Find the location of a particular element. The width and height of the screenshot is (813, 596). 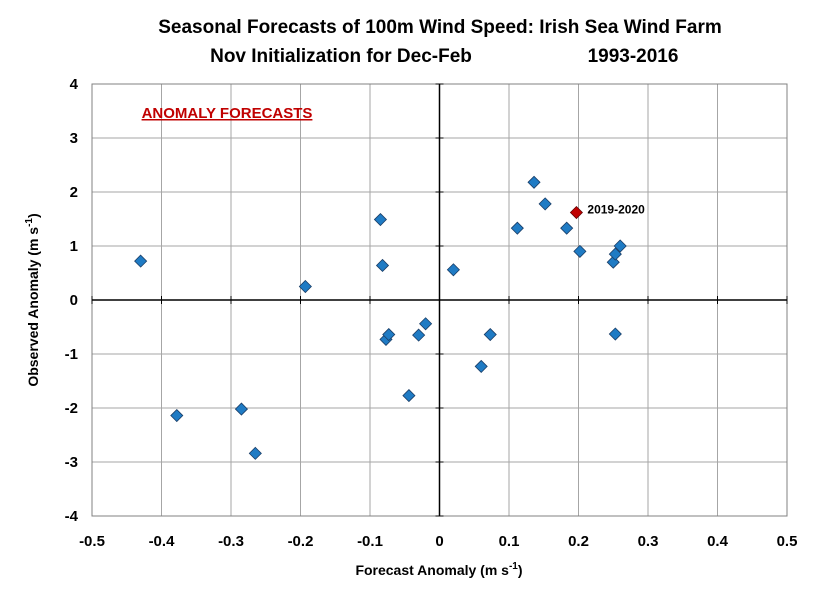

x-tick-label: -0.5 is located at coordinates (92, 541).